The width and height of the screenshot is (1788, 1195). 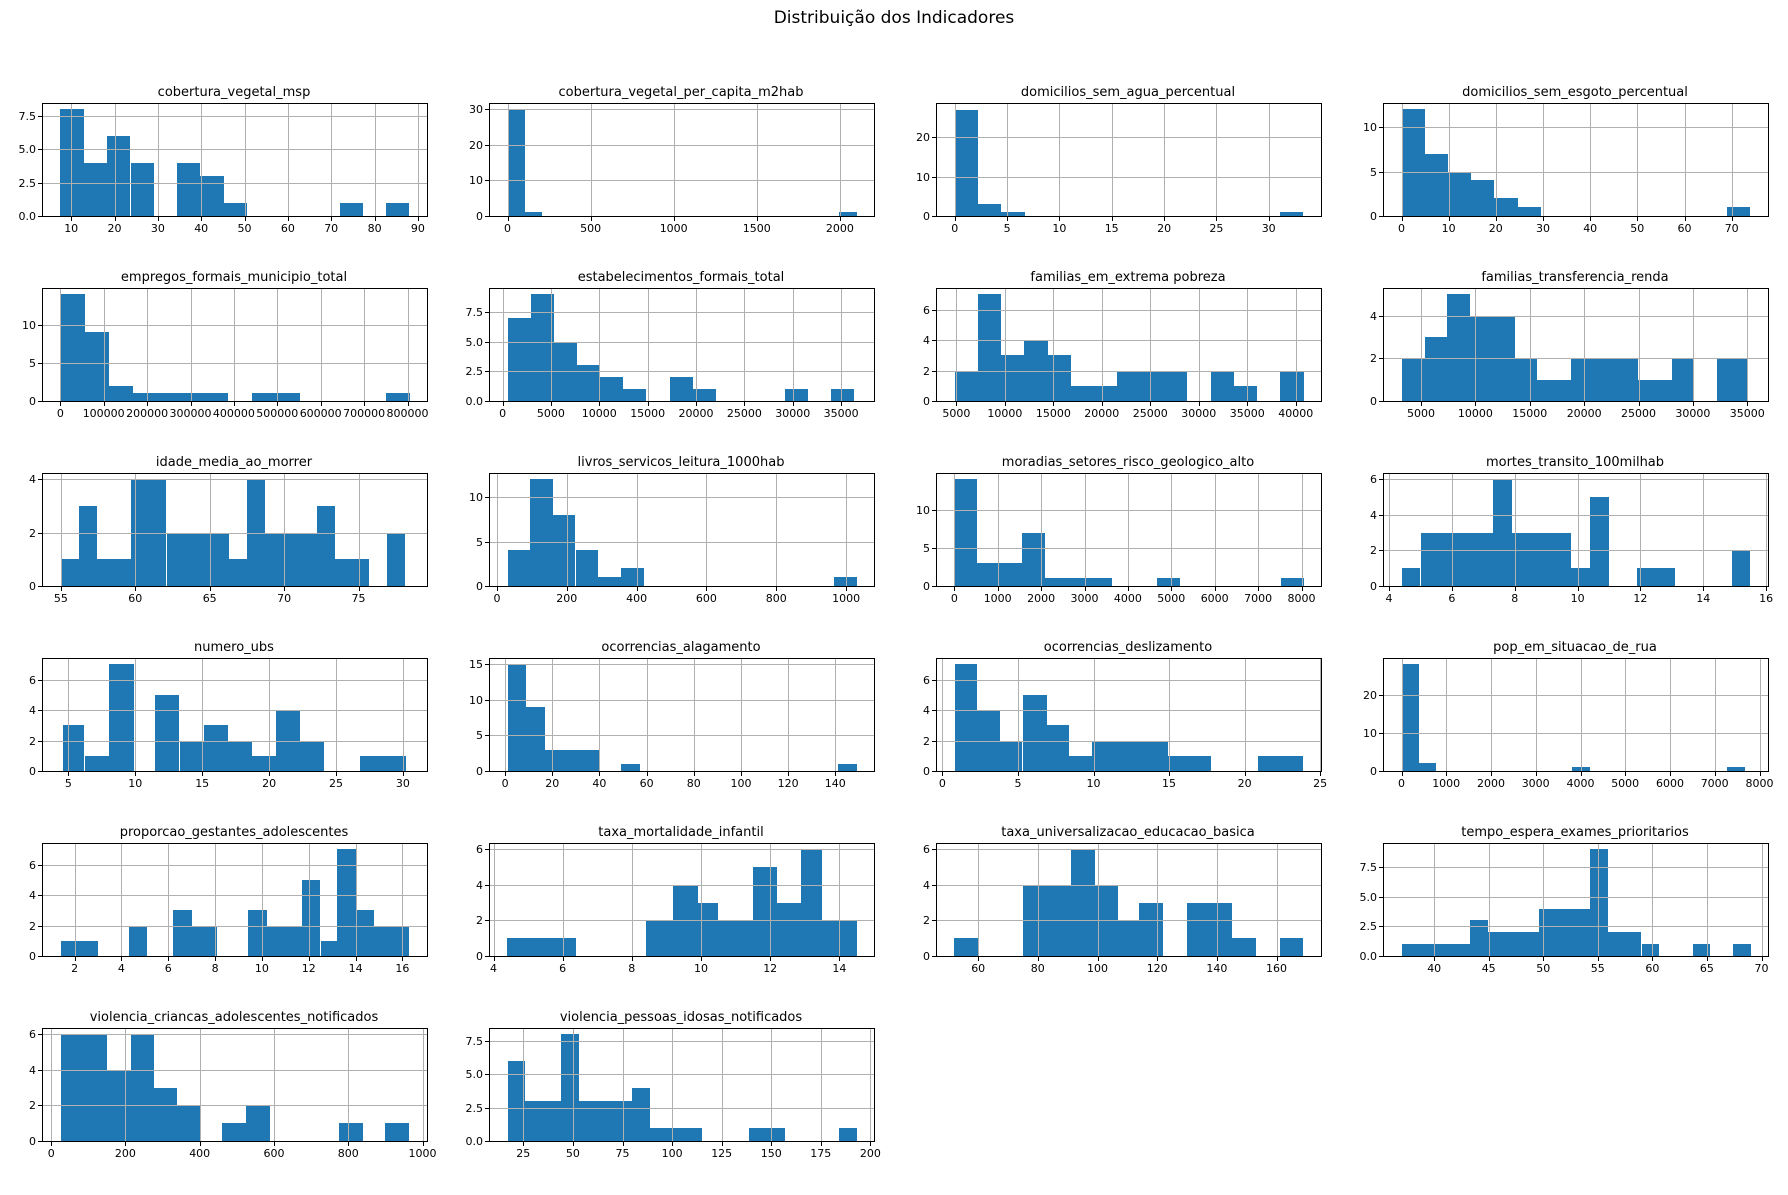 What do you see at coordinates (1301, 598) in the screenshot?
I see `x-tick-label: 8000` at bounding box center [1301, 598].